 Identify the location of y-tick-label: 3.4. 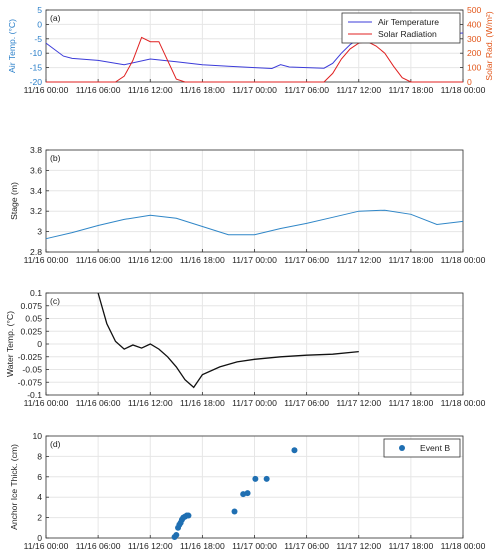
(36, 191).